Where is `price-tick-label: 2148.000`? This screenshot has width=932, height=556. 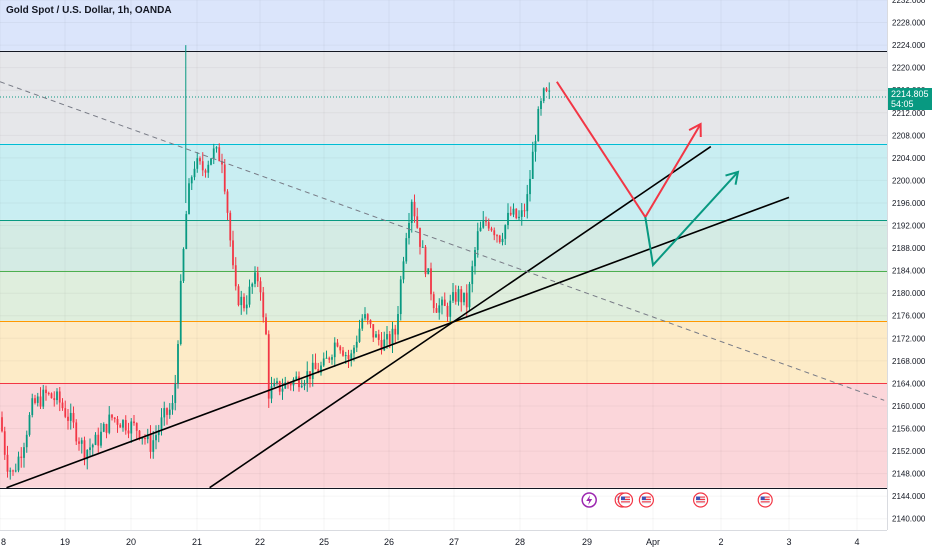
price-tick-label: 2148.000 is located at coordinates (909, 474).